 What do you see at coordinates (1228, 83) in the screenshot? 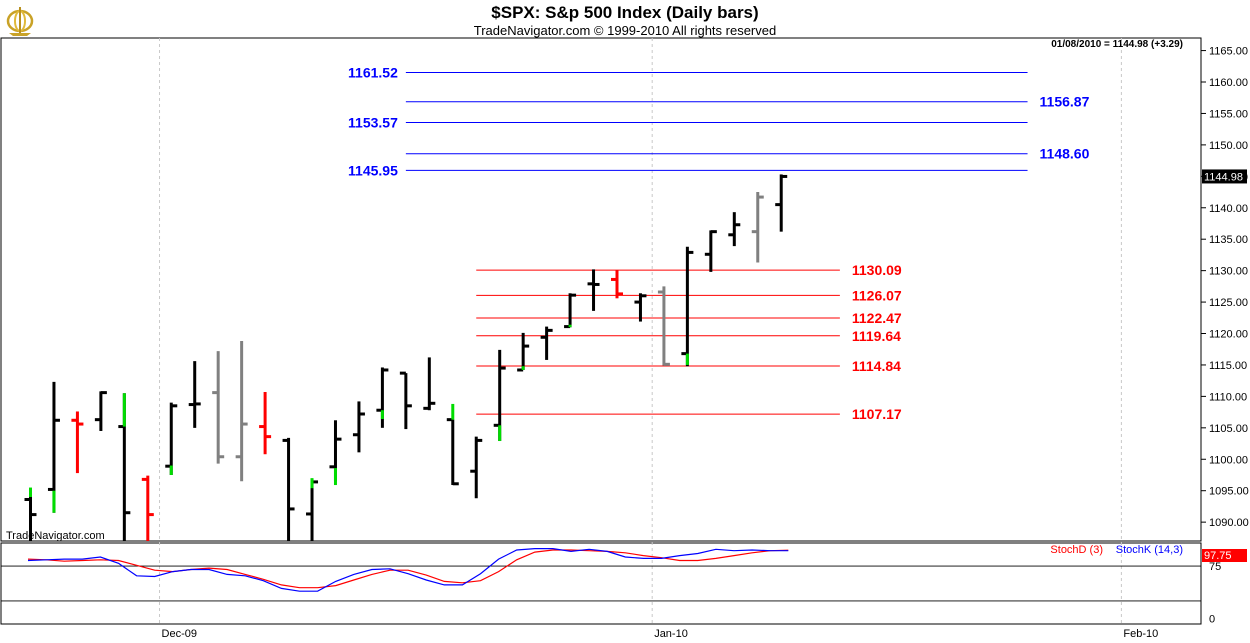
I see `y-tick-label: 1160.00` at bounding box center [1228, 83].